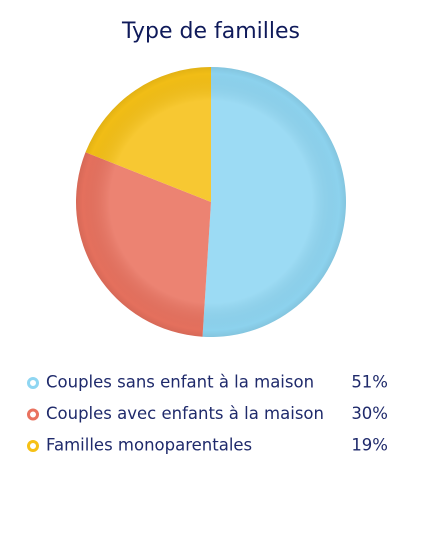  I want to click on legend-value: 30%, so click(369, 413).